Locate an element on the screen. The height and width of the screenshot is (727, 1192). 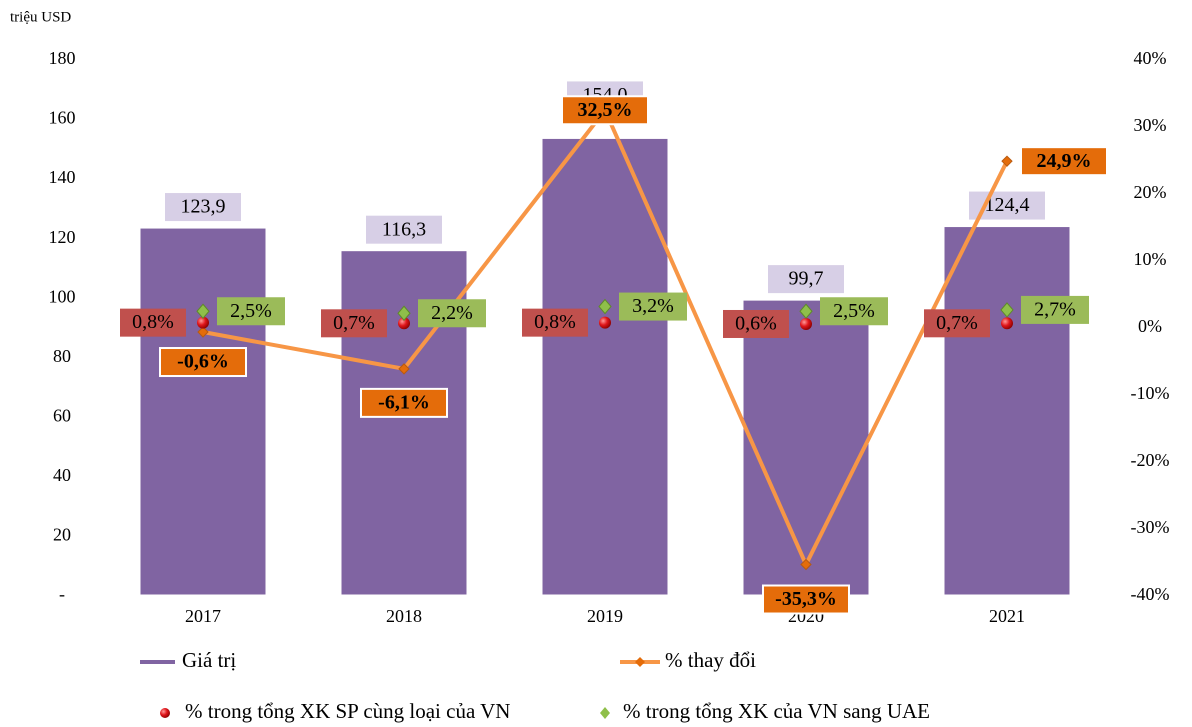
line-value-label: -6,1% is located at coordinates (404, 402).